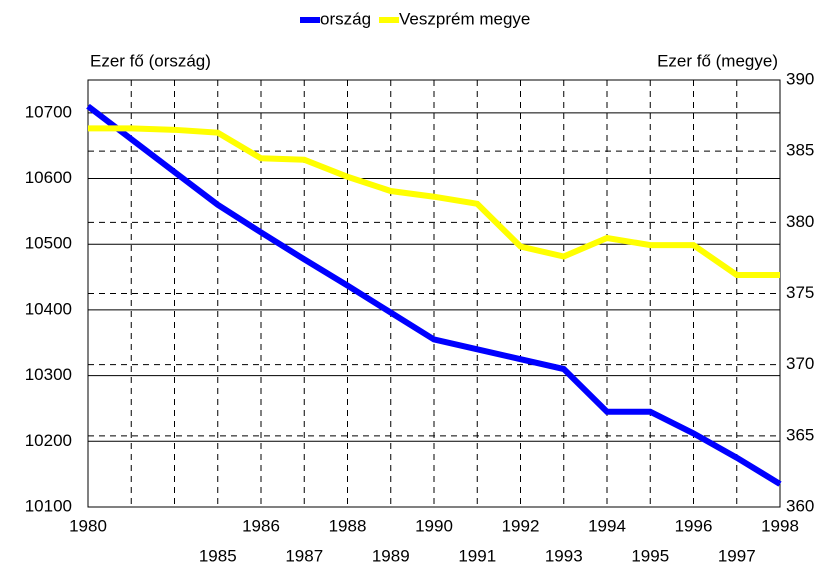 The width and height of the screenshot is (837, 570). What do you see at coordinates (261, 525) in the screenshot?
I see `x-tick-label: 1986` at bounding box center [261, 525].